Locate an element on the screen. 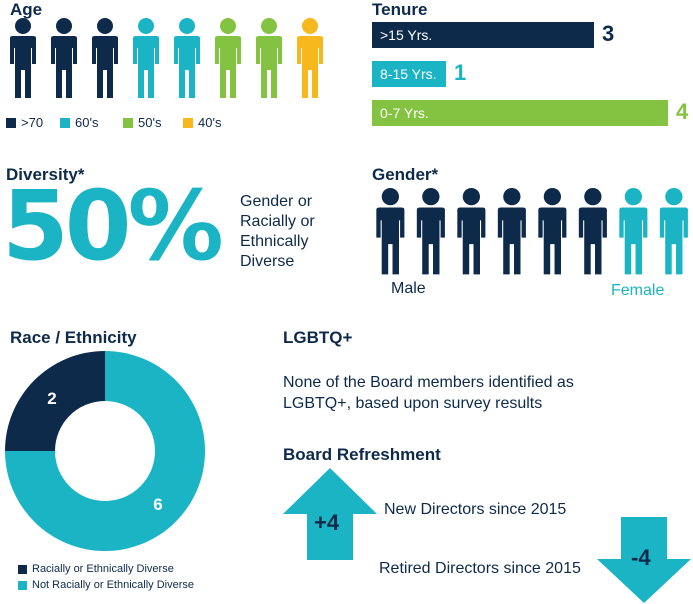 The width and height of the screenshot is (693, 604). diversity-line: Ethnically is located at coordinates (274, 241).